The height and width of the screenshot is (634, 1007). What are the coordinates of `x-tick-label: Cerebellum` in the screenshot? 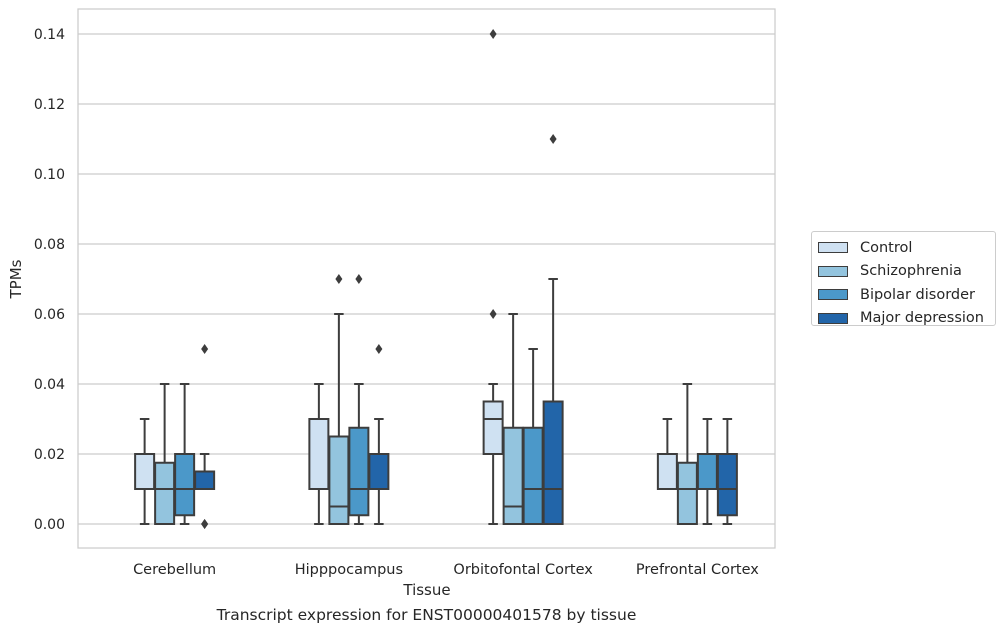 It's located at (174, 570).